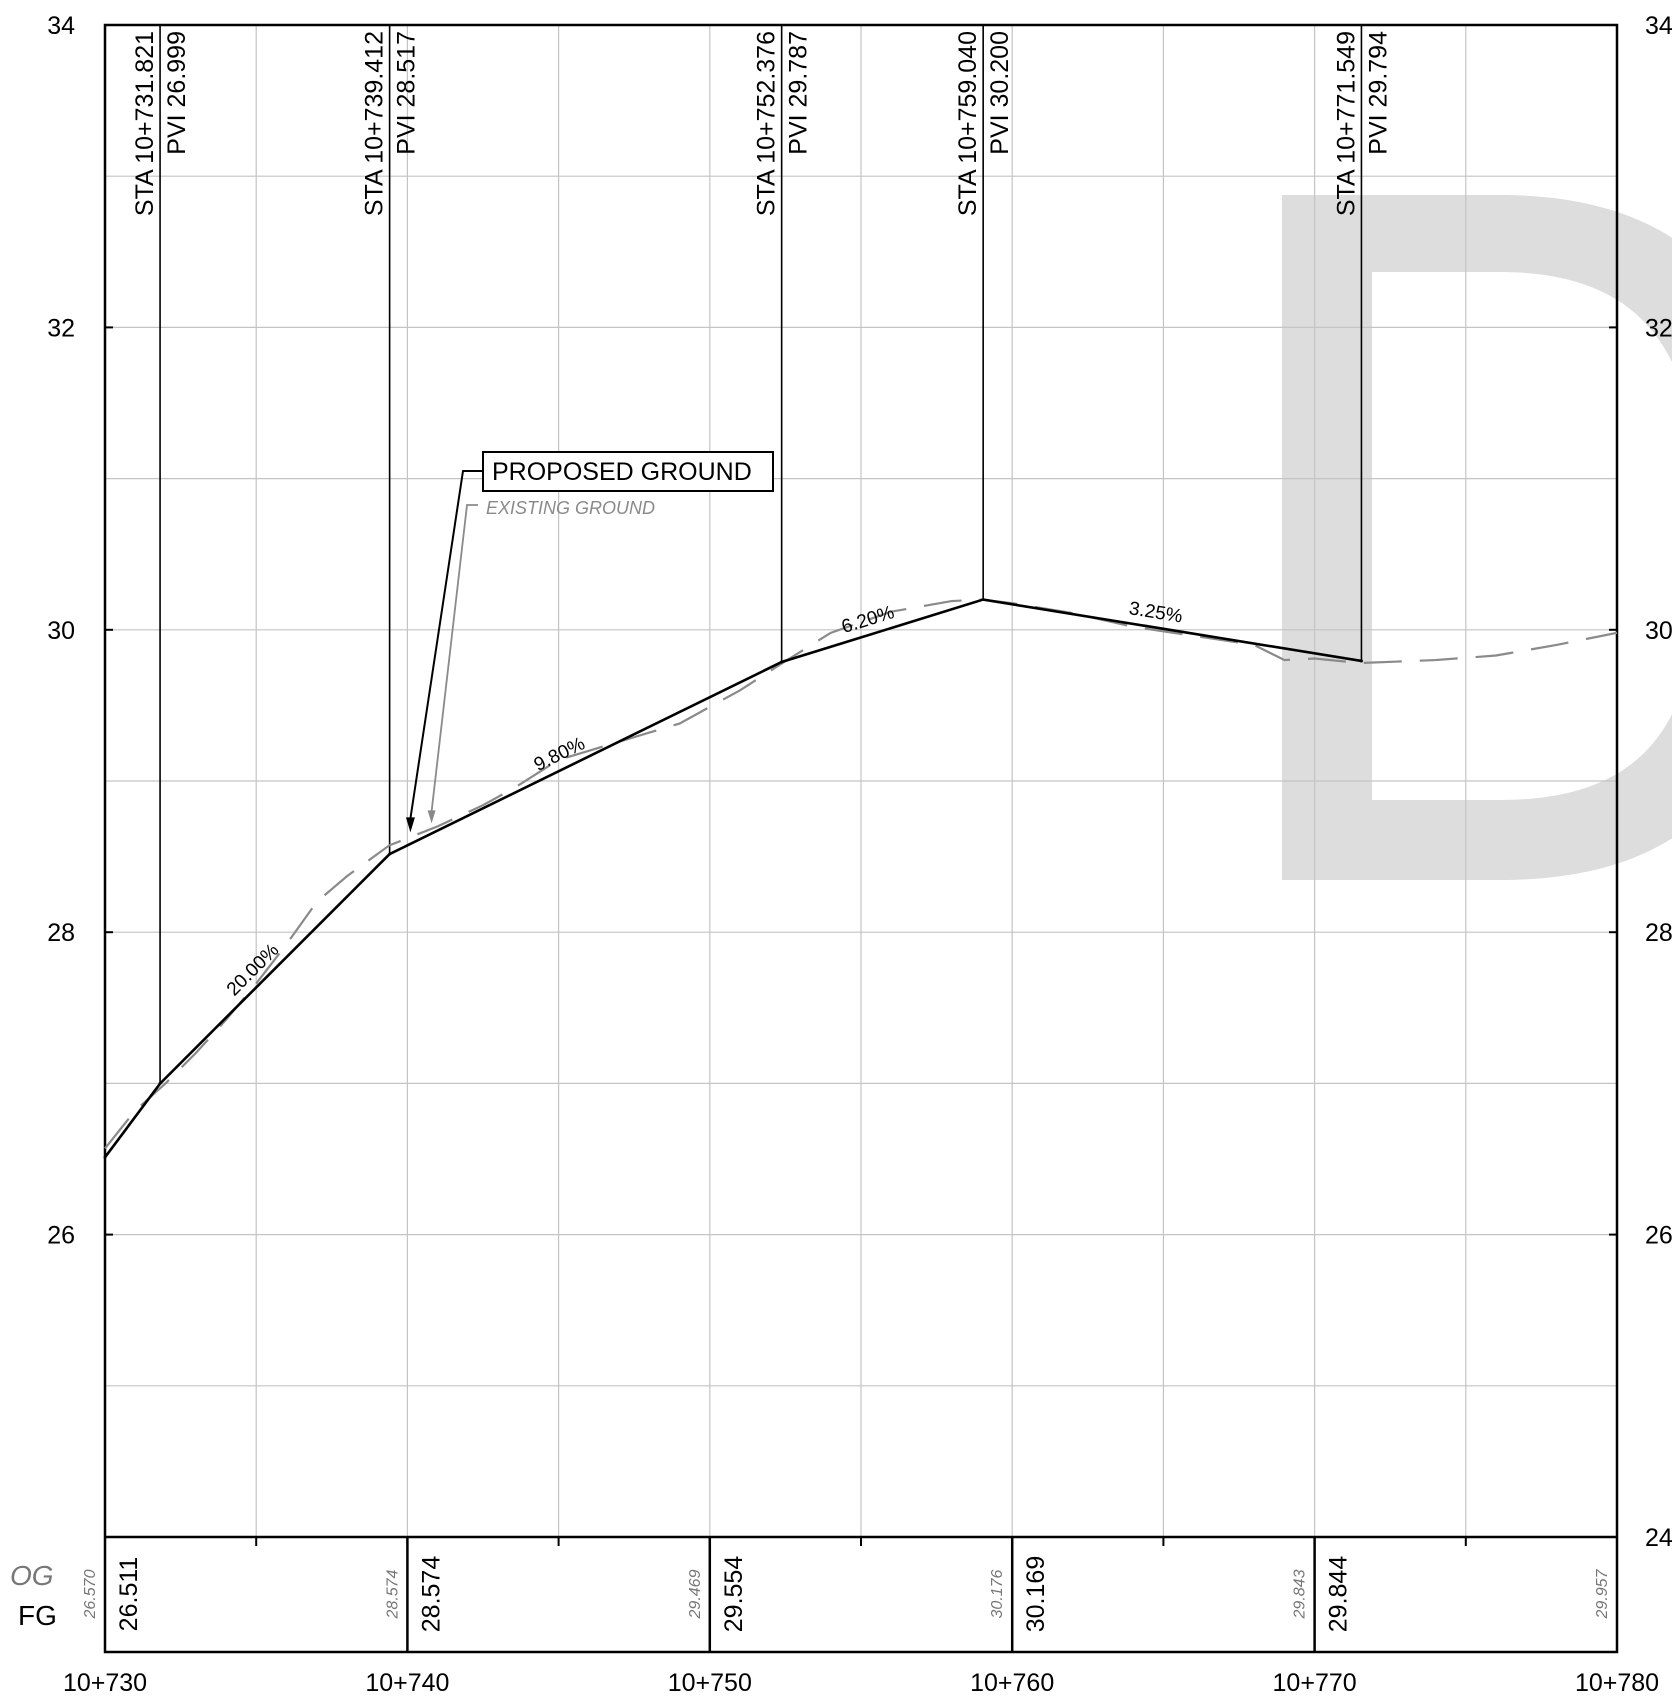 The image size is (1672, 1700). I want to click on grade-labels: 20.00%9.80%6.20% 3.25%, so click(703, 799).